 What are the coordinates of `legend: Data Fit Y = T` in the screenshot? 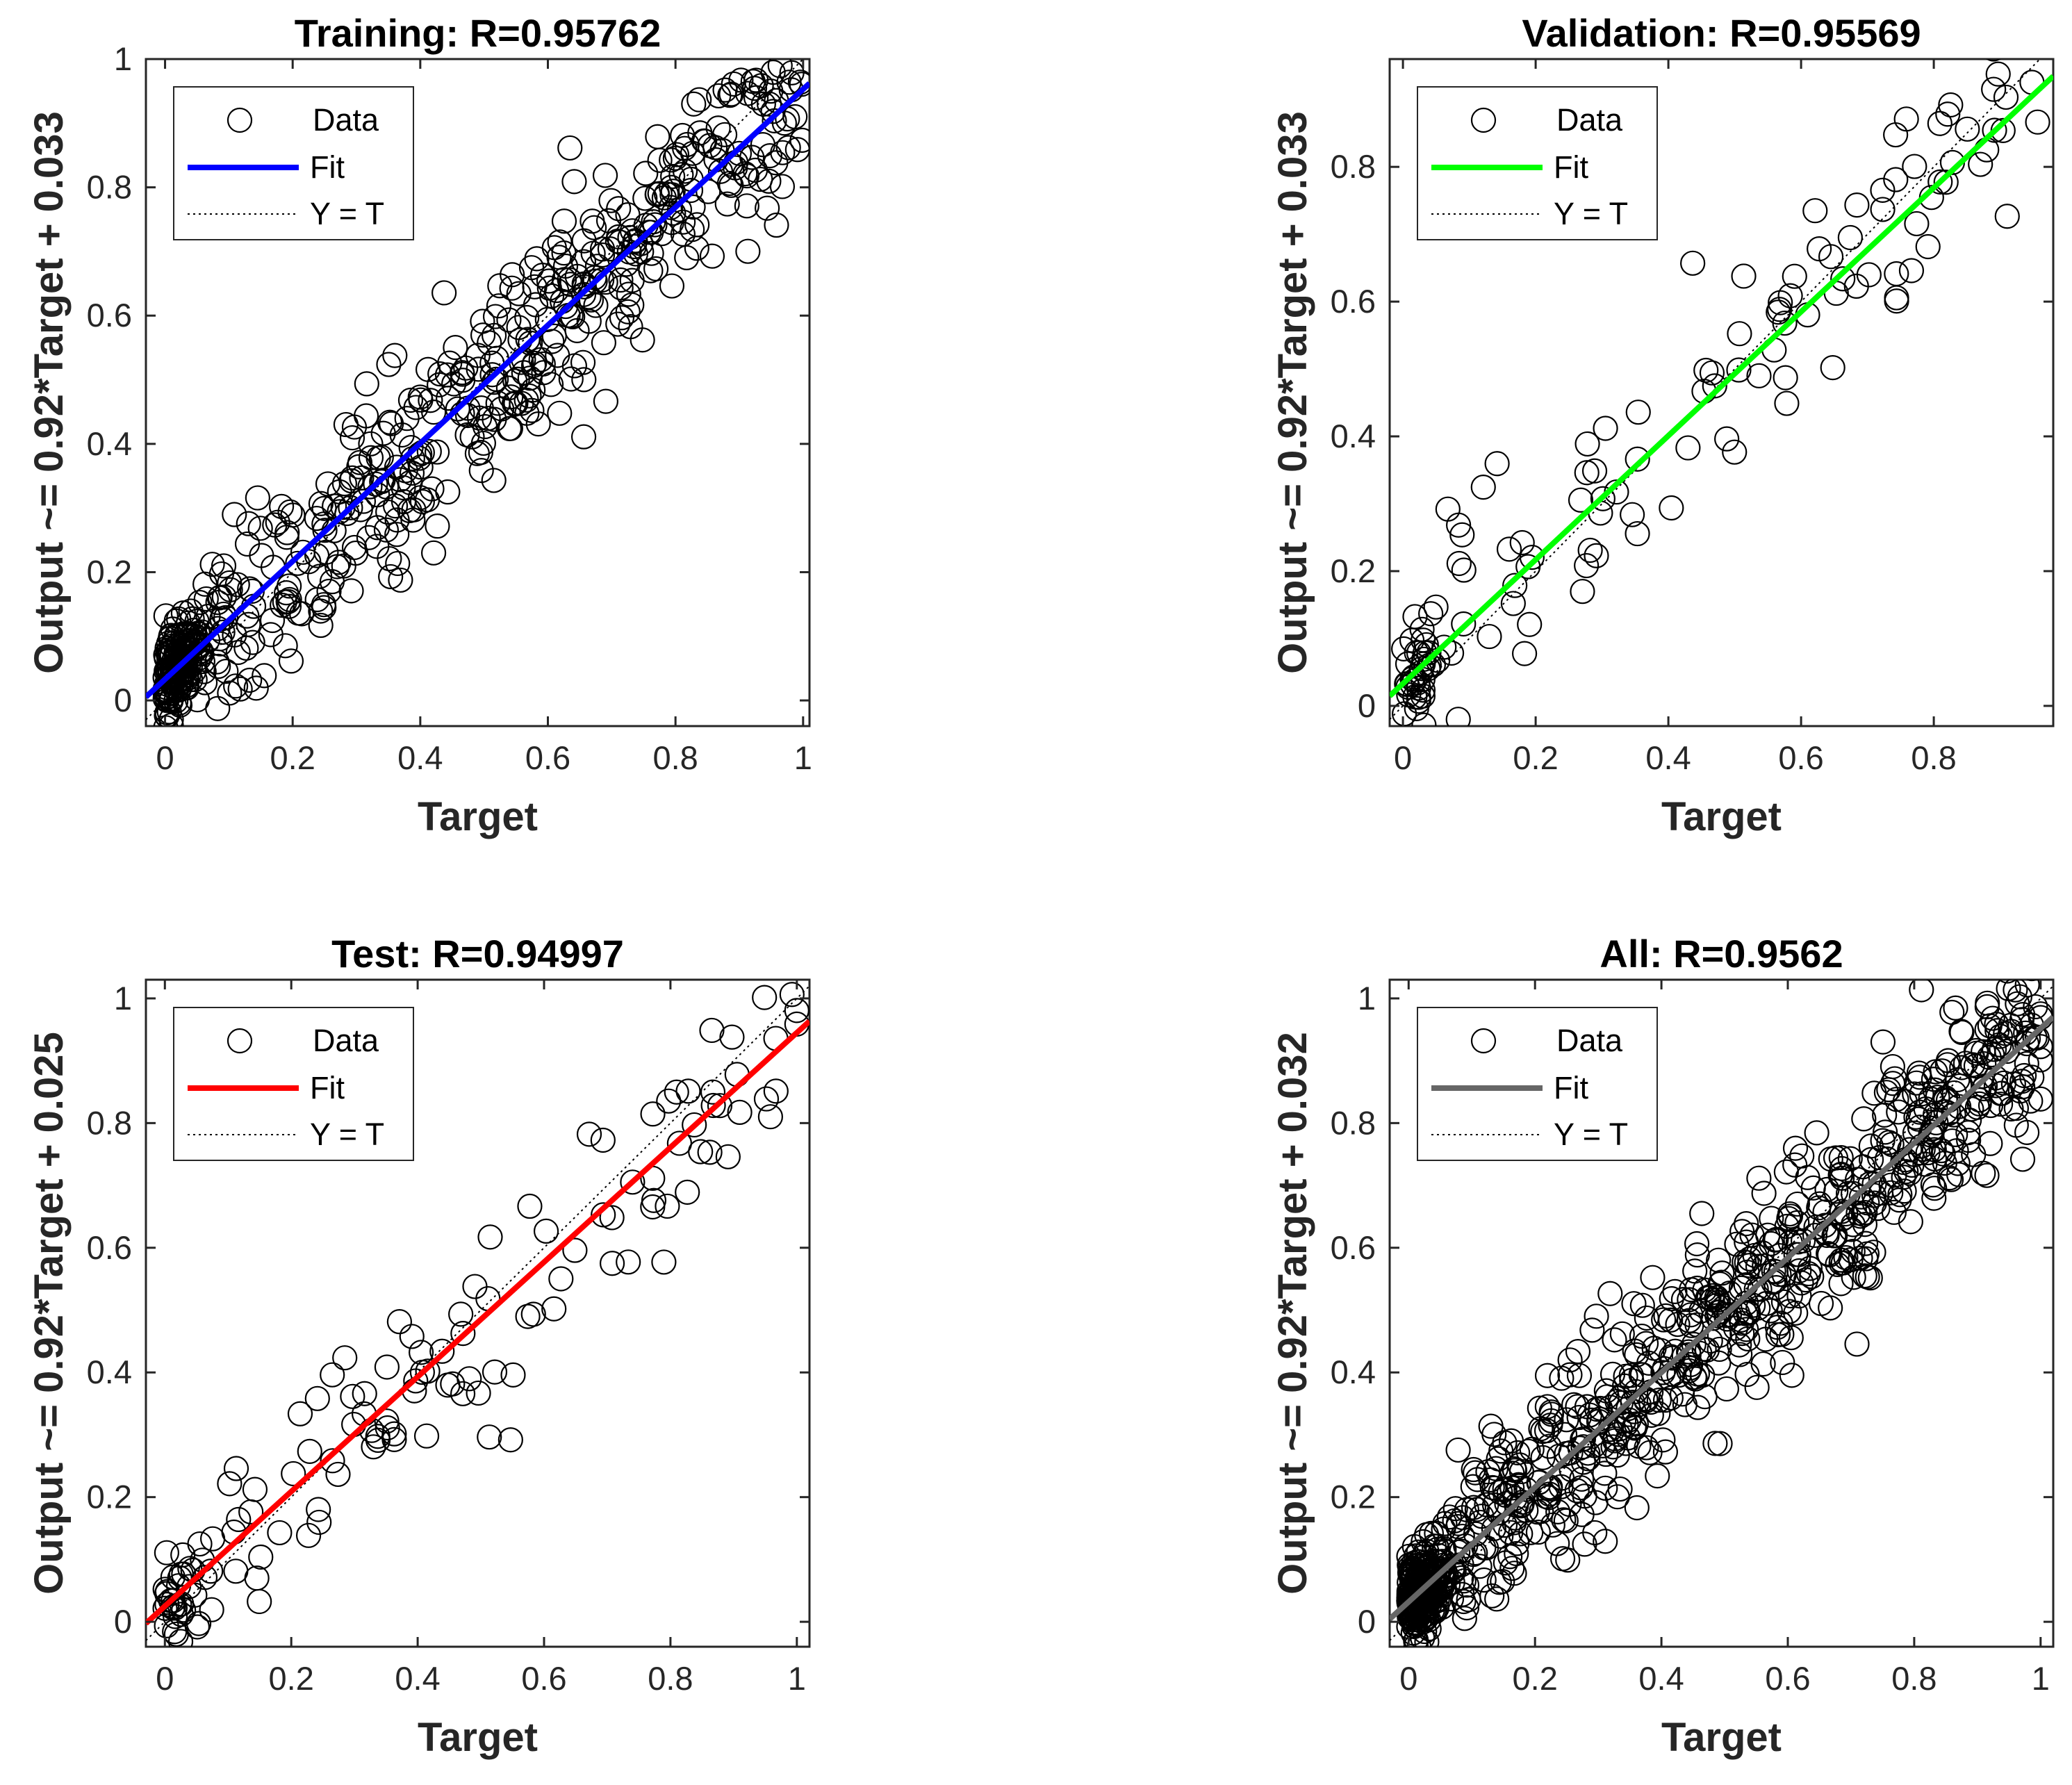 It's located at (1537, 163).